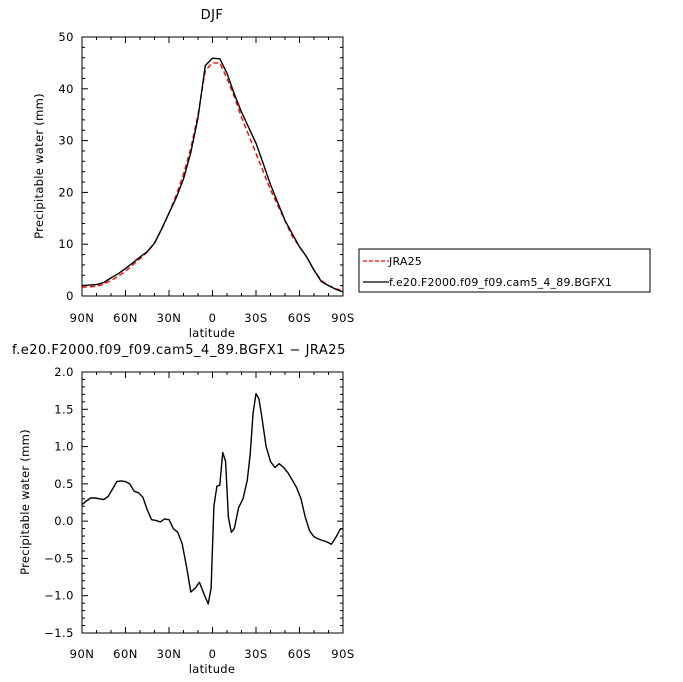 The image size is (683, 682). Describe the element at coordinates (66, 244) in the screenshot. I see `top-y-tick-label: 10` at that location.